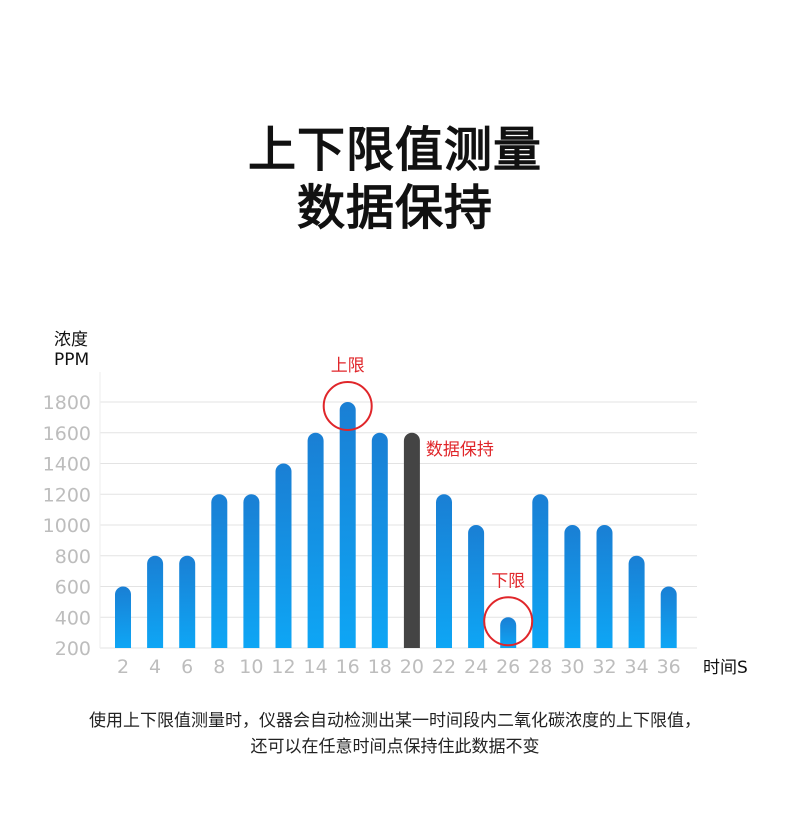 The height and width of the screenshot is (827, 790). I want to click on upper-limit-circle, so click(347, 406).